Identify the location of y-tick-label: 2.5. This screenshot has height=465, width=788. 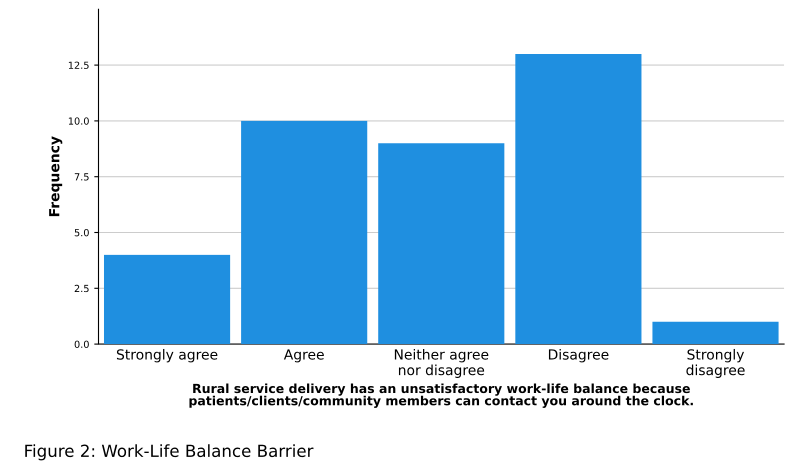
(81, 288).